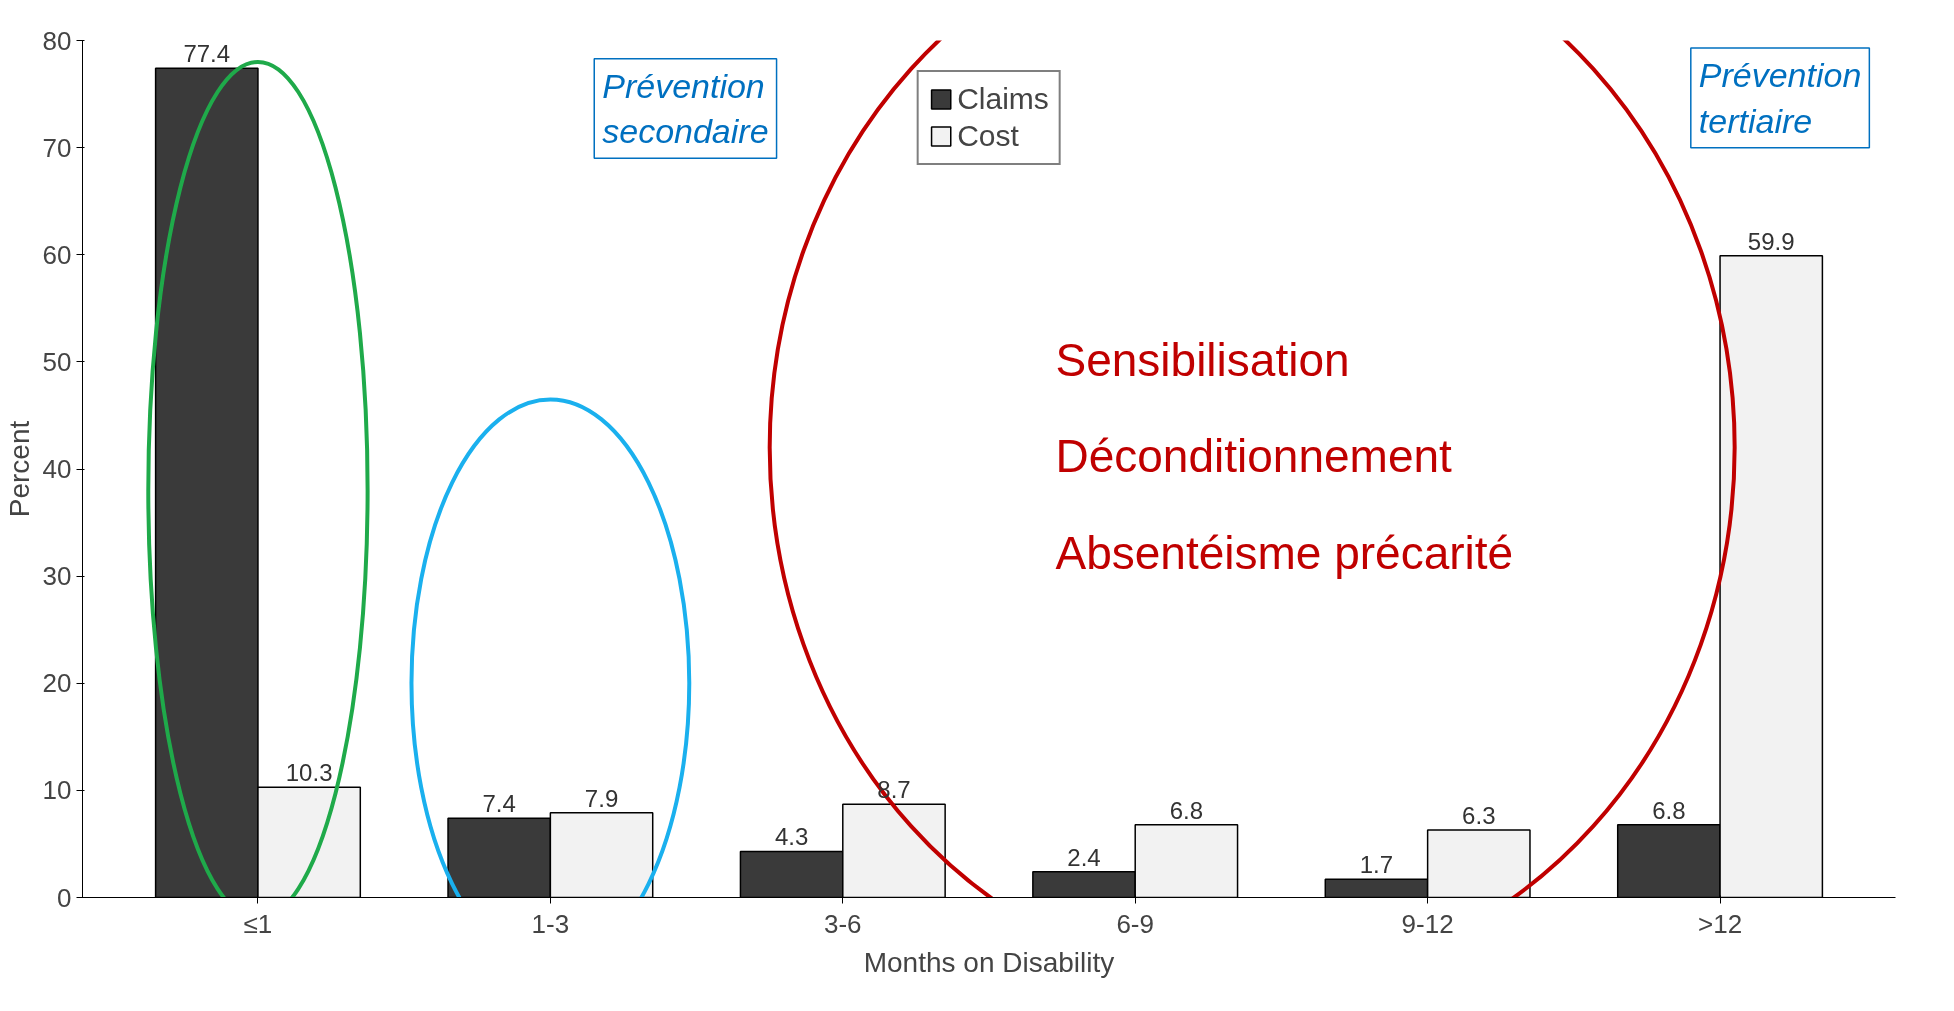 The height and width of the screenshot is (1011, 1954). What do you see at coordinates (1427, 923) in the screenshot?
I see `x-tick-label: 9-12` at bounding box center [1427, 923].